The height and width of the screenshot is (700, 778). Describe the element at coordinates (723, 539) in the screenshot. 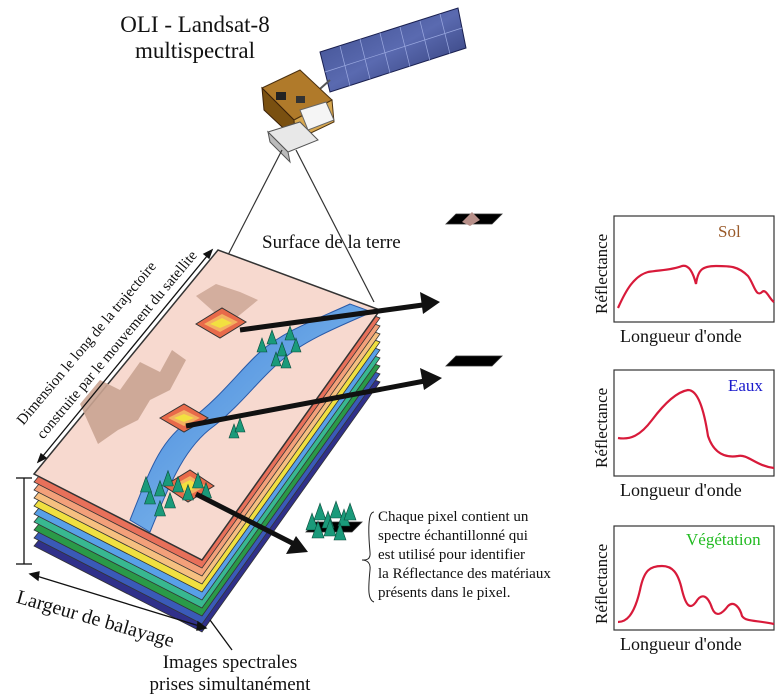

I see `chart-title-vegetation: Végétation` at that location.